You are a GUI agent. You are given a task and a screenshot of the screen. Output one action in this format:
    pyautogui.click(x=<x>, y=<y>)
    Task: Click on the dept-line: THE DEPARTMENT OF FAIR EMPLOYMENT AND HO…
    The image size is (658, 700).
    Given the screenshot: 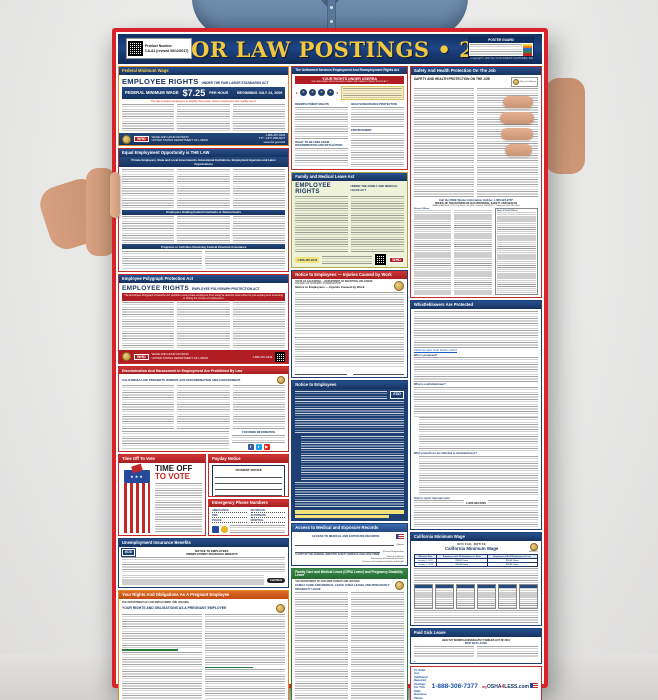 What is the action you would take?
    pyautogui.click(x=327, y=582)
    